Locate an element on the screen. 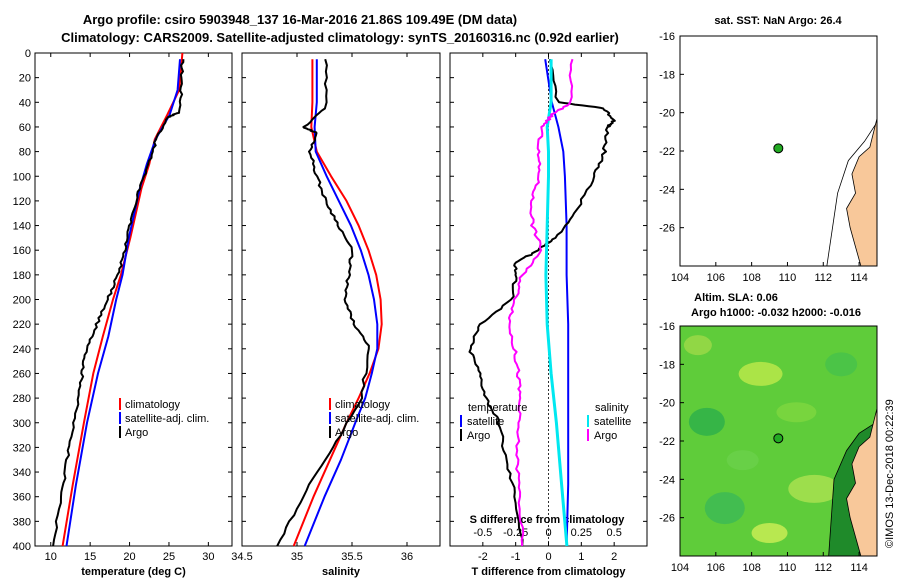  salinity-xtick-label: 36 is located at coordinates (407, 557).